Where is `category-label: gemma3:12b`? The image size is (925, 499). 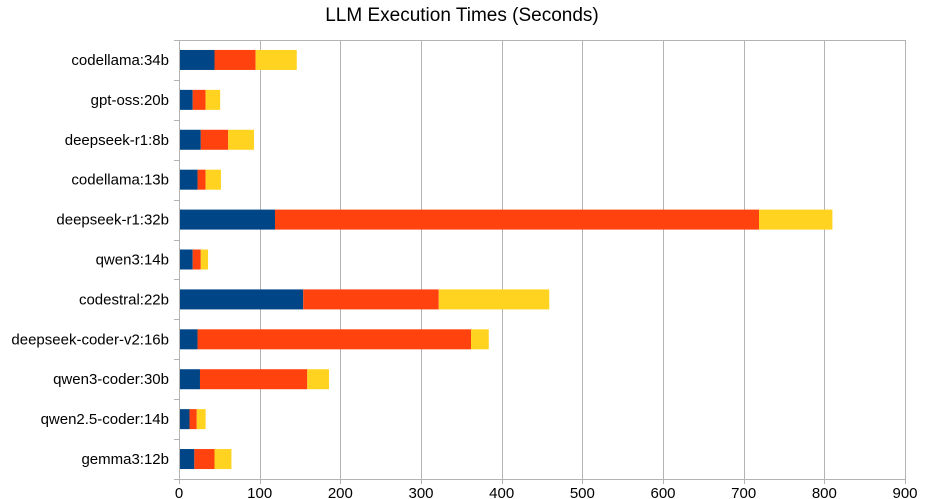 category-label: gemma3:12b is located at coordinates (125, 459).